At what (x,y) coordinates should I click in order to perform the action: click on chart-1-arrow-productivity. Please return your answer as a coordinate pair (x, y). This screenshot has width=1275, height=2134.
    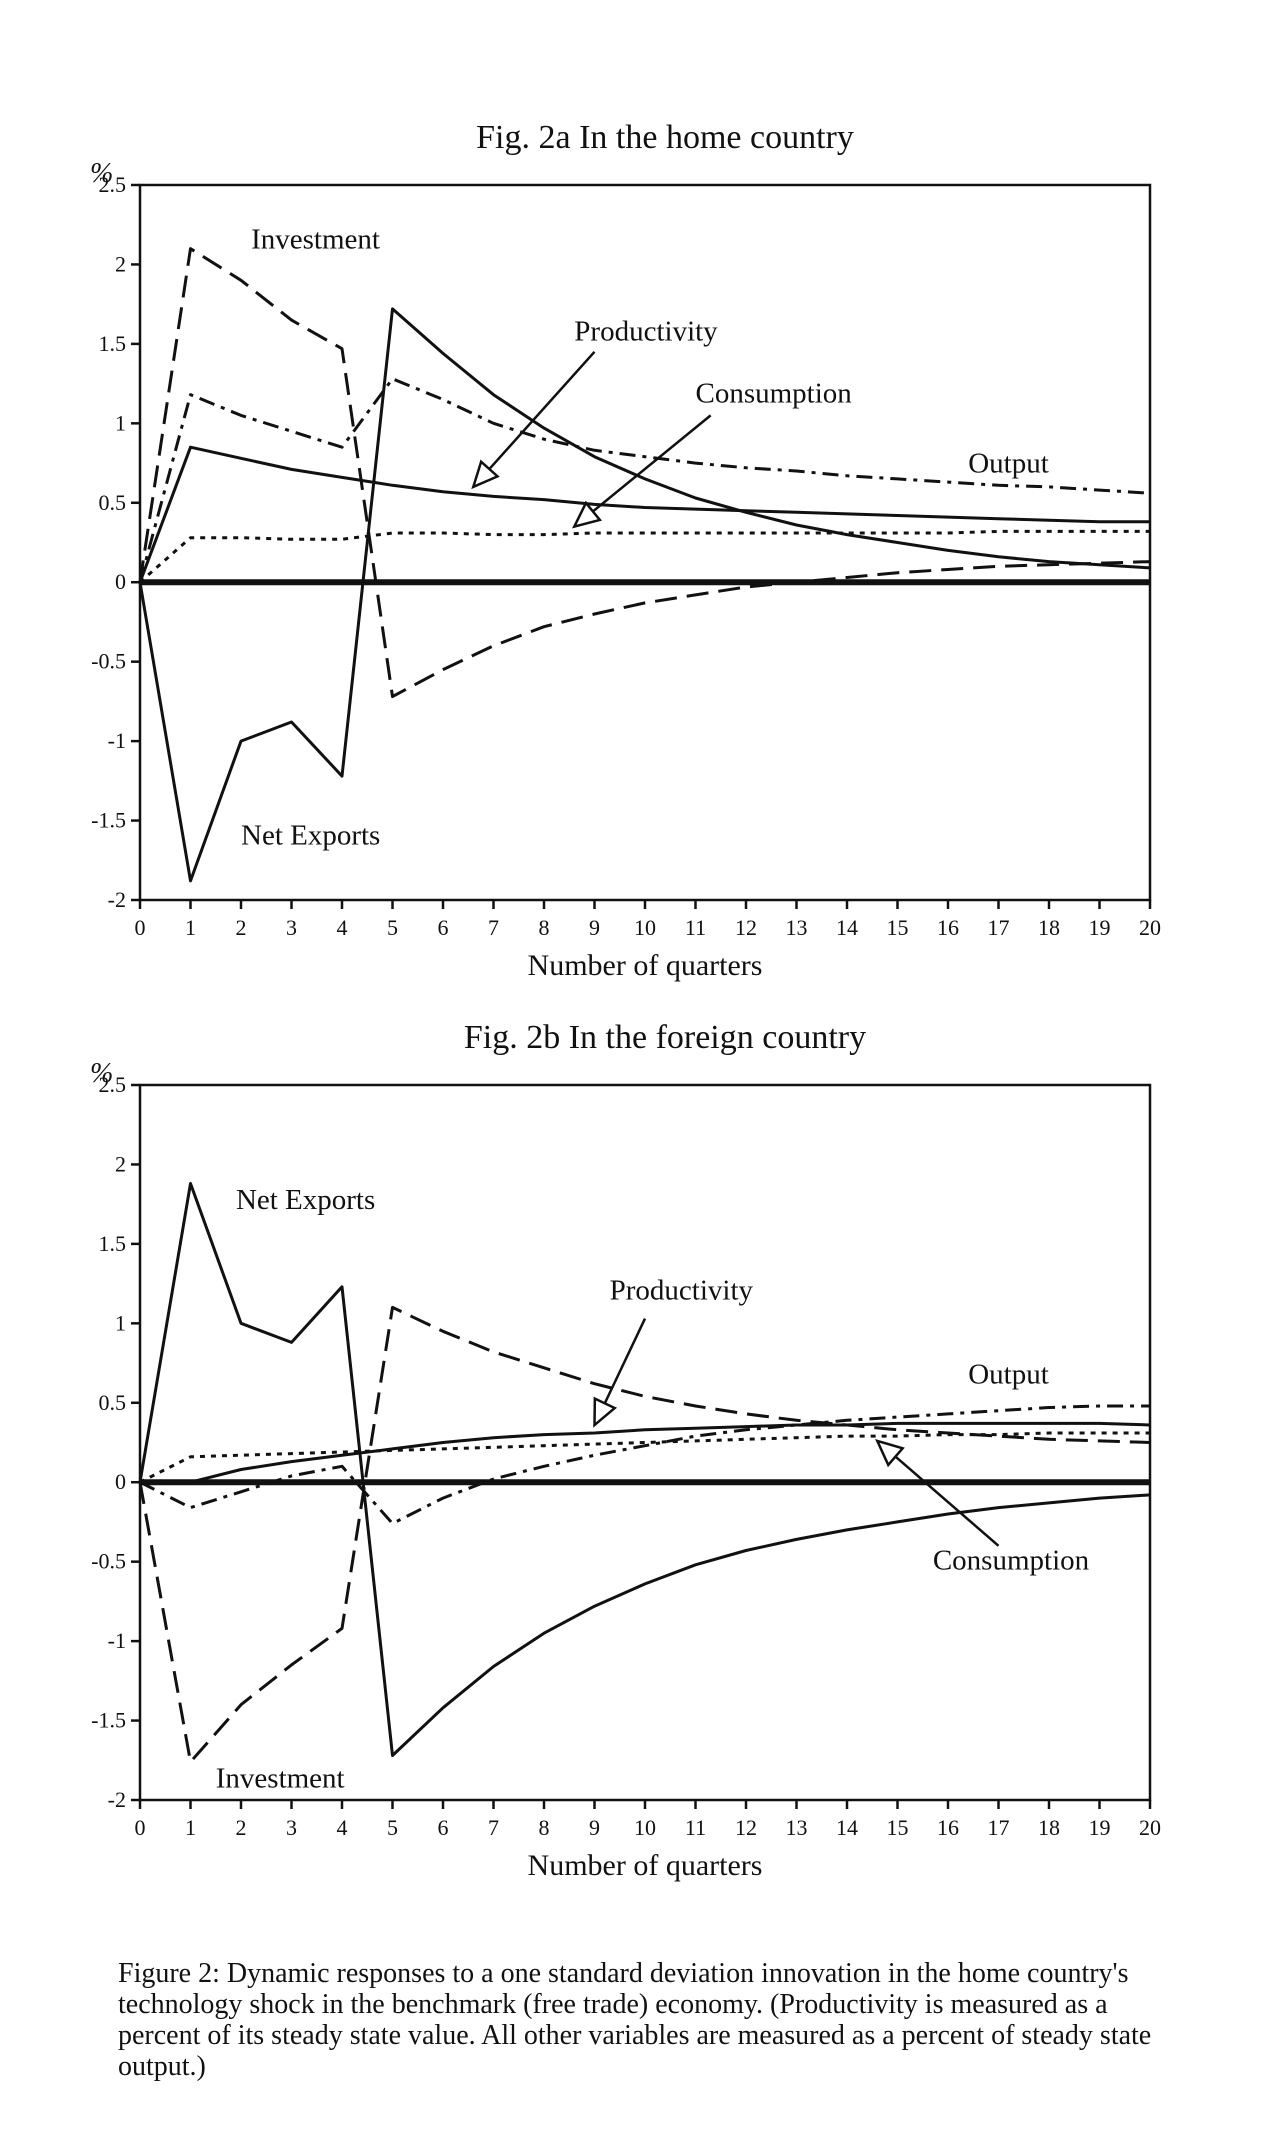
    Looking at the image, I should click on (542, 410).